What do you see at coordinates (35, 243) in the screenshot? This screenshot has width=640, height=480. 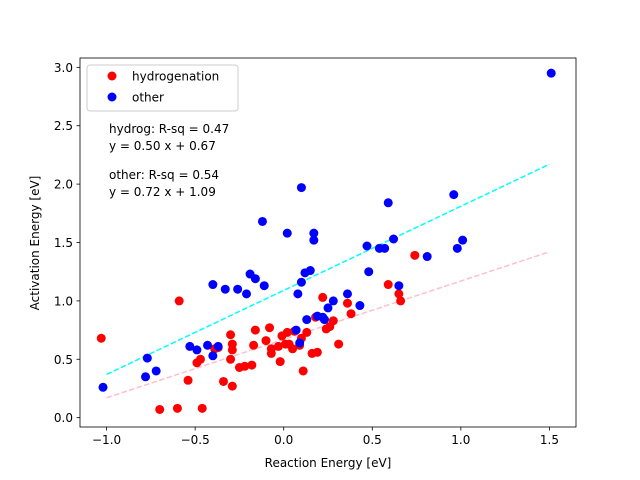 I see `y-axis-label: Activation Energy [eV]` at bounding box center [35, 243].